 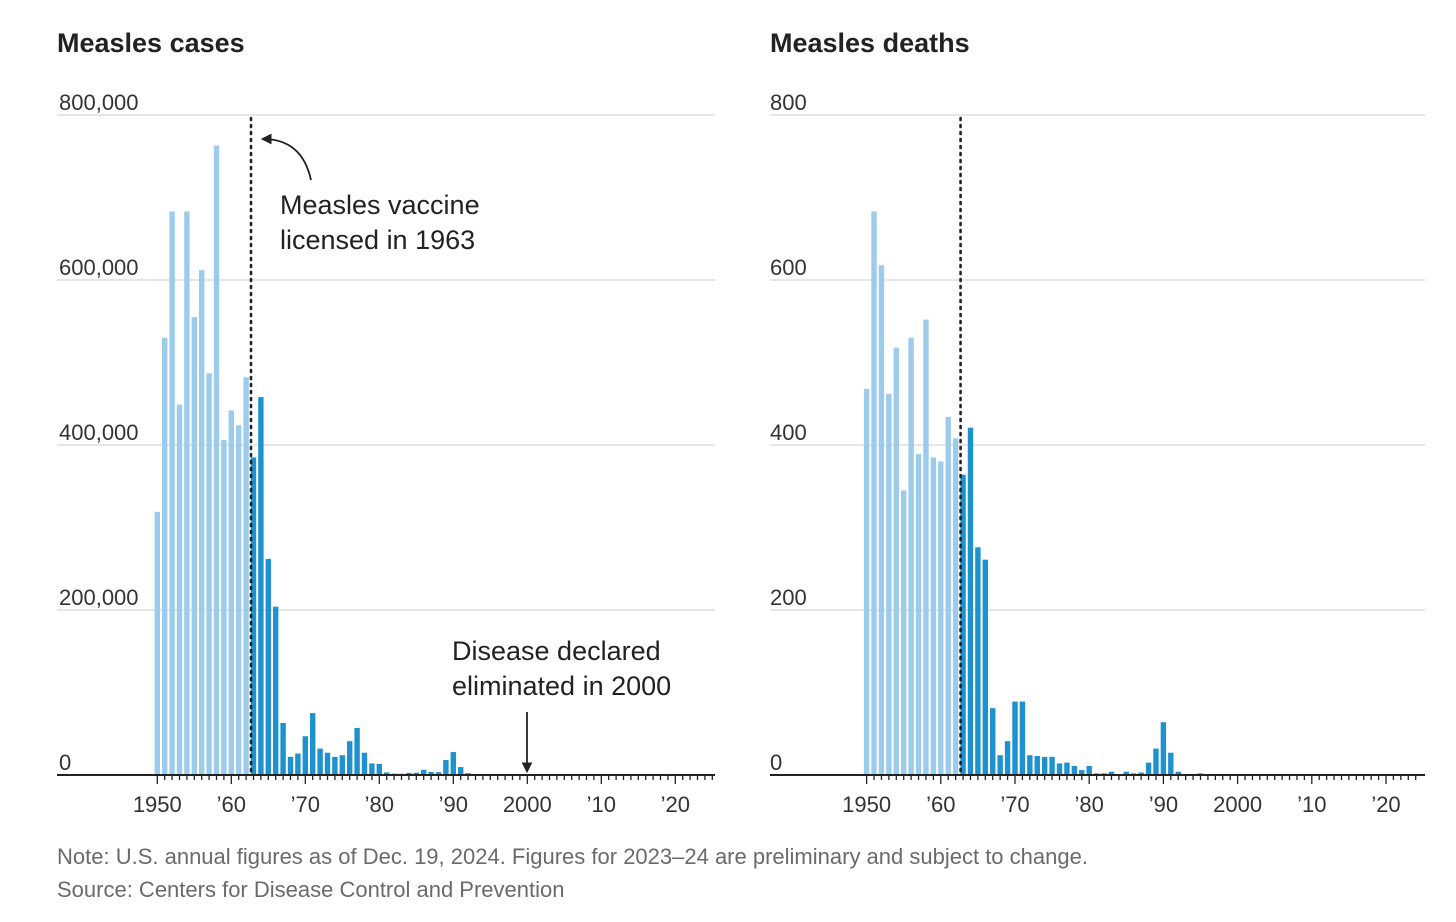 I want to click on cases-x-tick-label: ’20, so click(x=675, y=804).